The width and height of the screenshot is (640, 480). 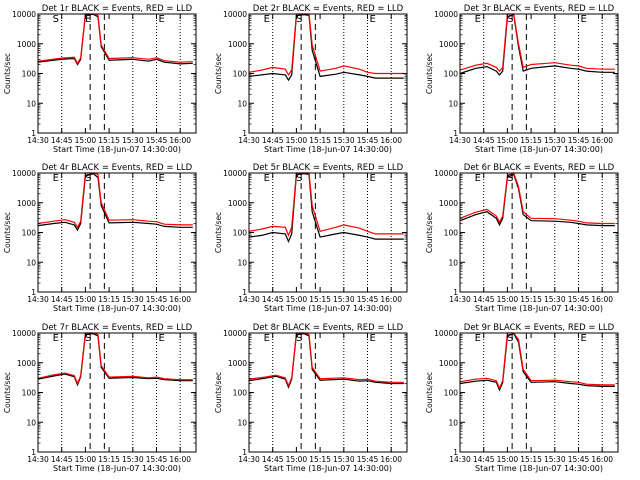 What do you see at coordinates (539, 328) in the screenshot?
I see `chart-title: Det 9r BLACK = Events, RED = LLD` at bounding box center [539, 328].